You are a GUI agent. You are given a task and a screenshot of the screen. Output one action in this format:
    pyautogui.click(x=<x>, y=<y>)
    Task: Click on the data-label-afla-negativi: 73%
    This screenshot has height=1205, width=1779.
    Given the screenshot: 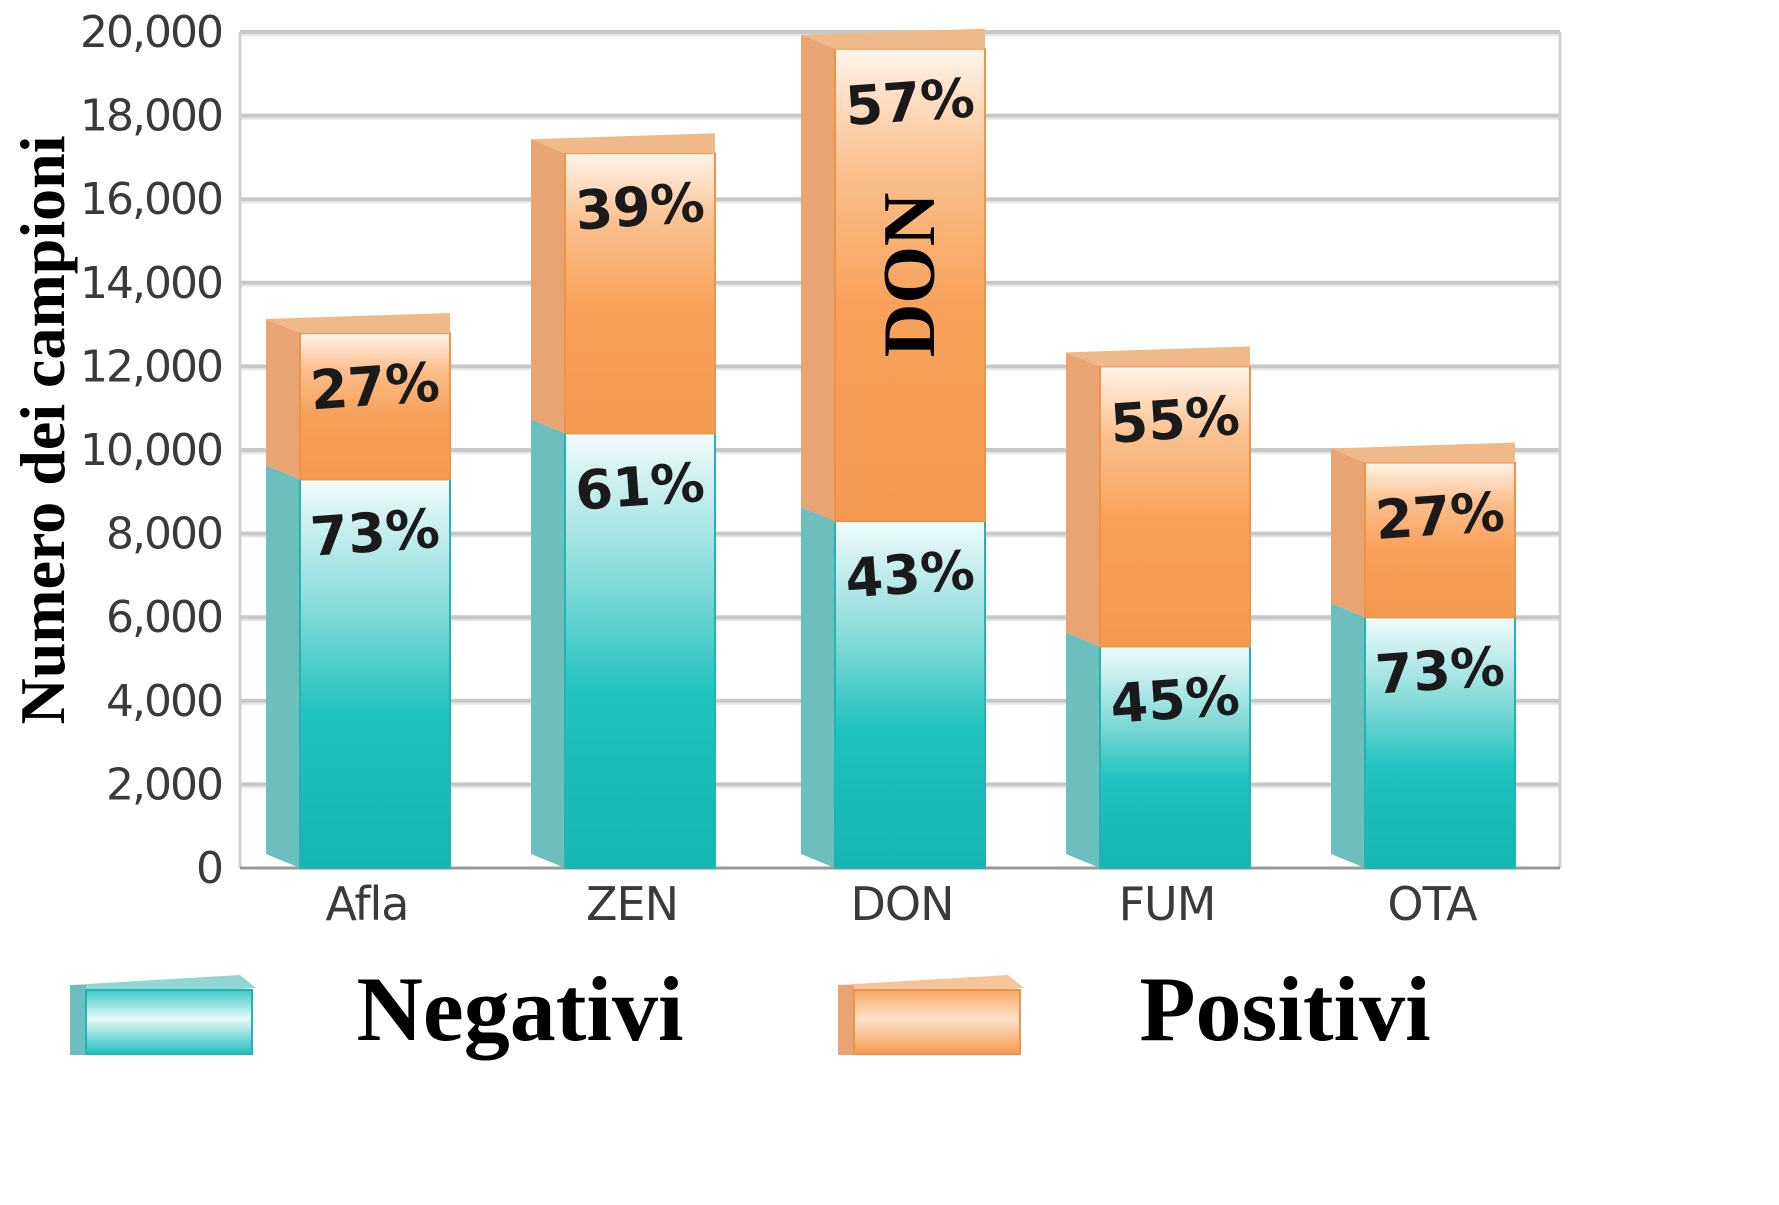 What is the action you would take?
    pyautogui.click(x=374, y=533)
    